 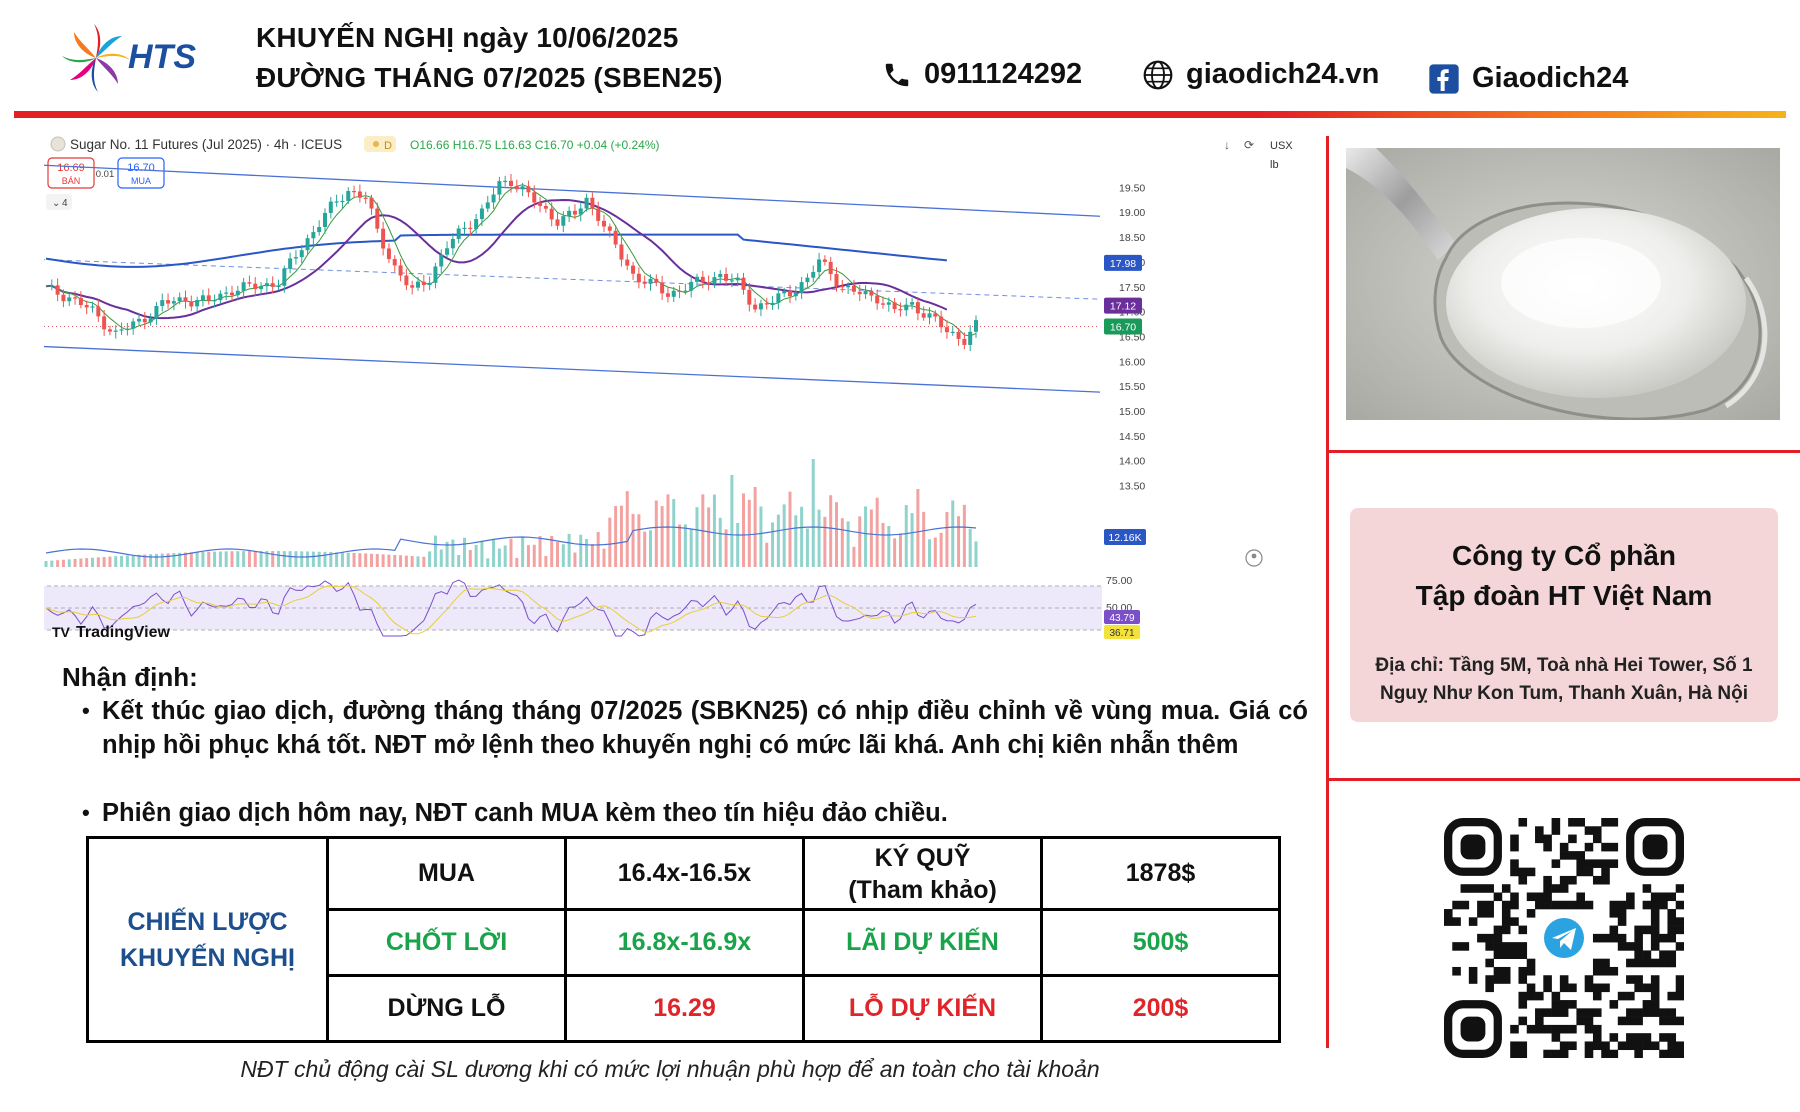 What do you see at coordinates (922, 857) in the screenshot?
I see `margin-label: KÝ QUỸ` at bounding box center [922, 857].